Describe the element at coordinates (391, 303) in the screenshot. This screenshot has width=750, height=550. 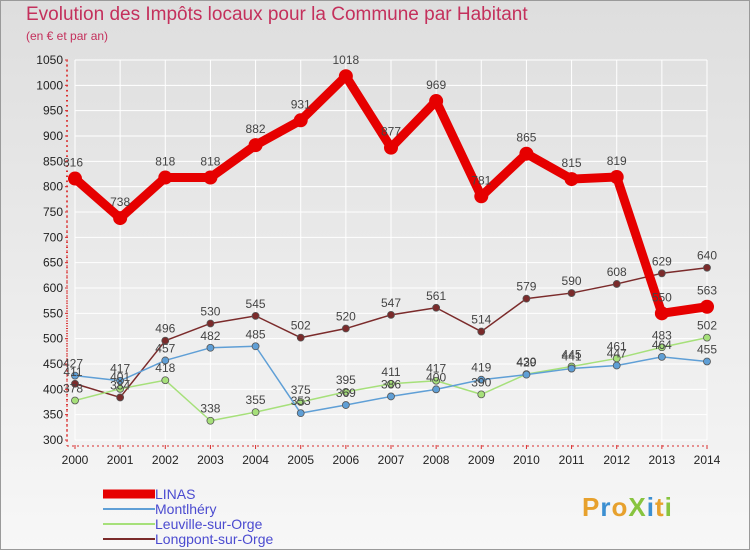
I see `data-label: 547` at that location.